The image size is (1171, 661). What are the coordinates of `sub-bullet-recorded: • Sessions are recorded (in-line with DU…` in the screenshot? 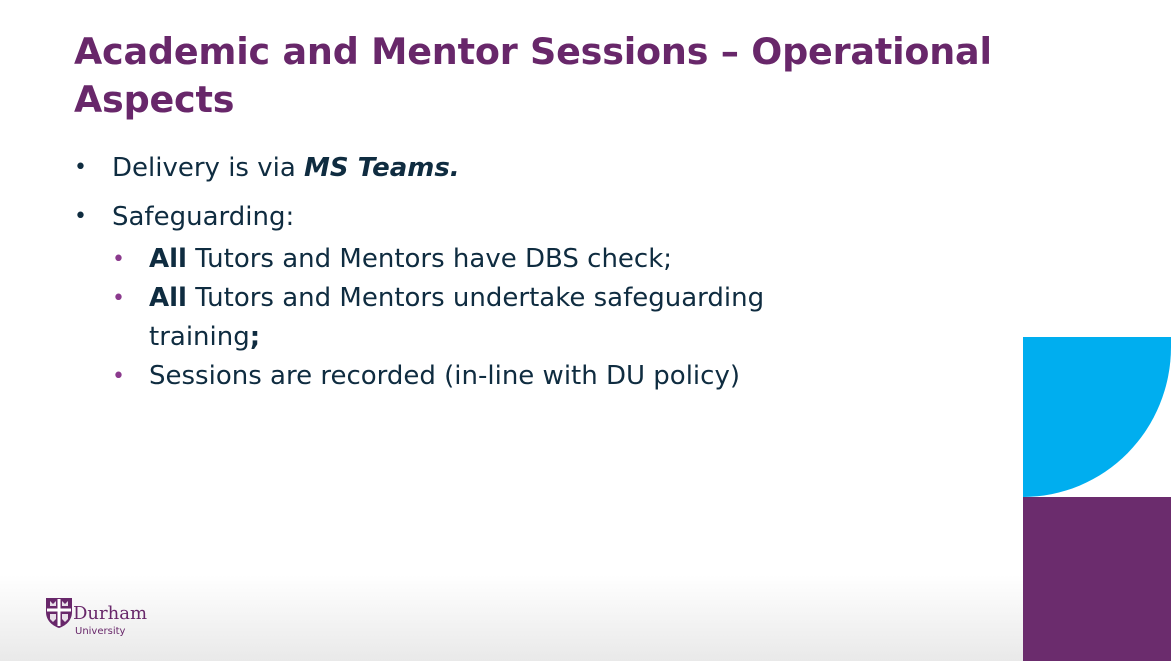 It's located at (431, 376).